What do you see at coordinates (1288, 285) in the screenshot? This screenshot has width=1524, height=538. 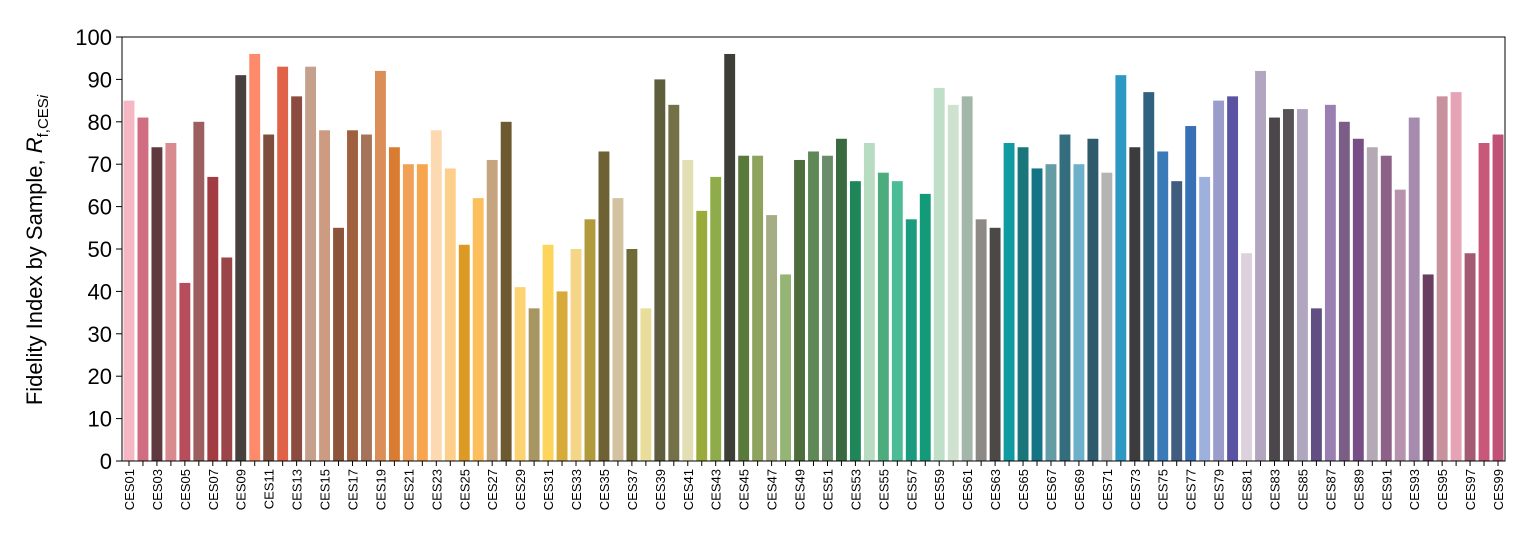 I see `bar-ces84` at bounding box center [1288, 285].